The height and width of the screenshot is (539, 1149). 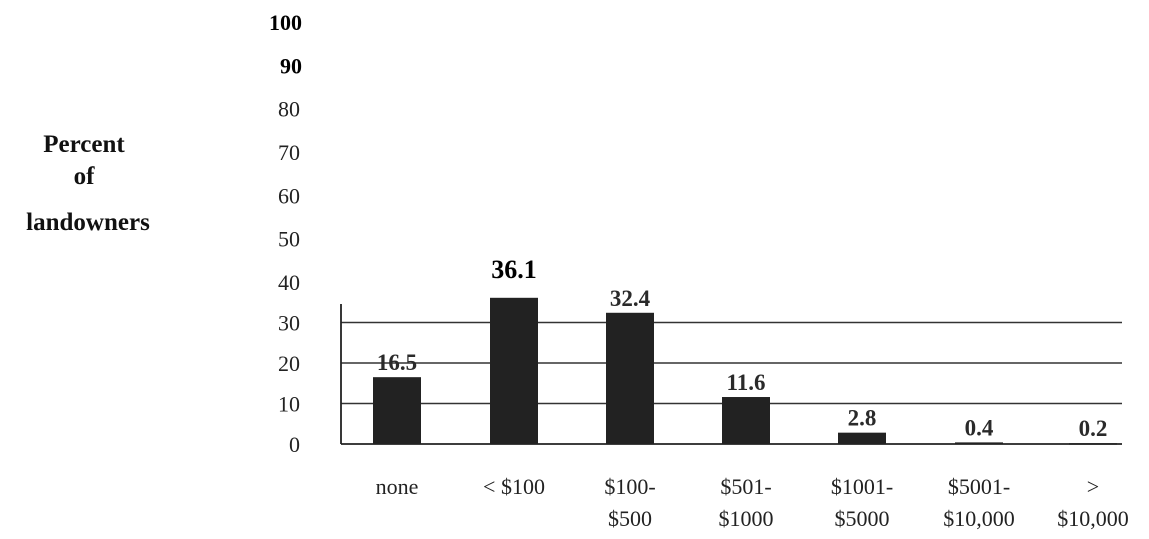 What do you see at coordinates (289, 239) in the screenshot?
I see `y-tick-label: 50` at bounding box center [289, 239].